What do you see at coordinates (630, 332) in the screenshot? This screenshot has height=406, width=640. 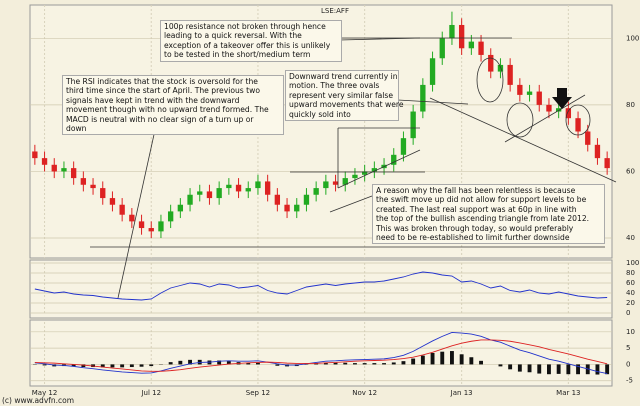 I see `y-tick-label: 10` at bounding box center [630, 332].